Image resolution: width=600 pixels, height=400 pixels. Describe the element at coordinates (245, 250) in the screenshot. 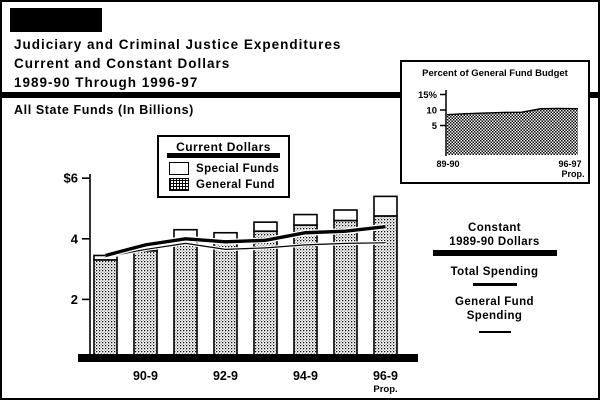

I see `general-fund-spending-line` at that location.